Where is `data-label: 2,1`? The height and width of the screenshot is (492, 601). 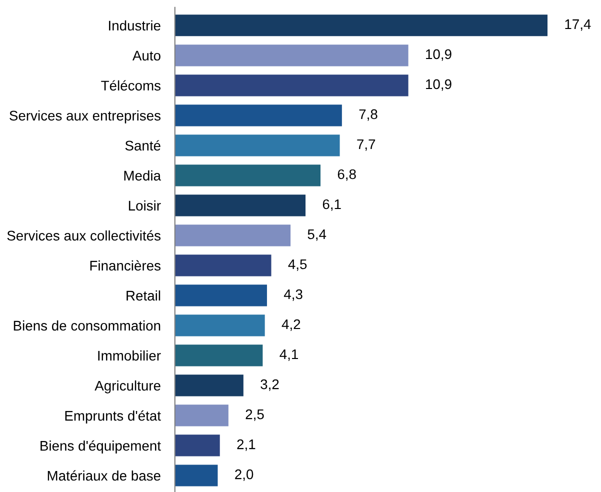 data-label: 2,1 is located at coordinates (246, 445).